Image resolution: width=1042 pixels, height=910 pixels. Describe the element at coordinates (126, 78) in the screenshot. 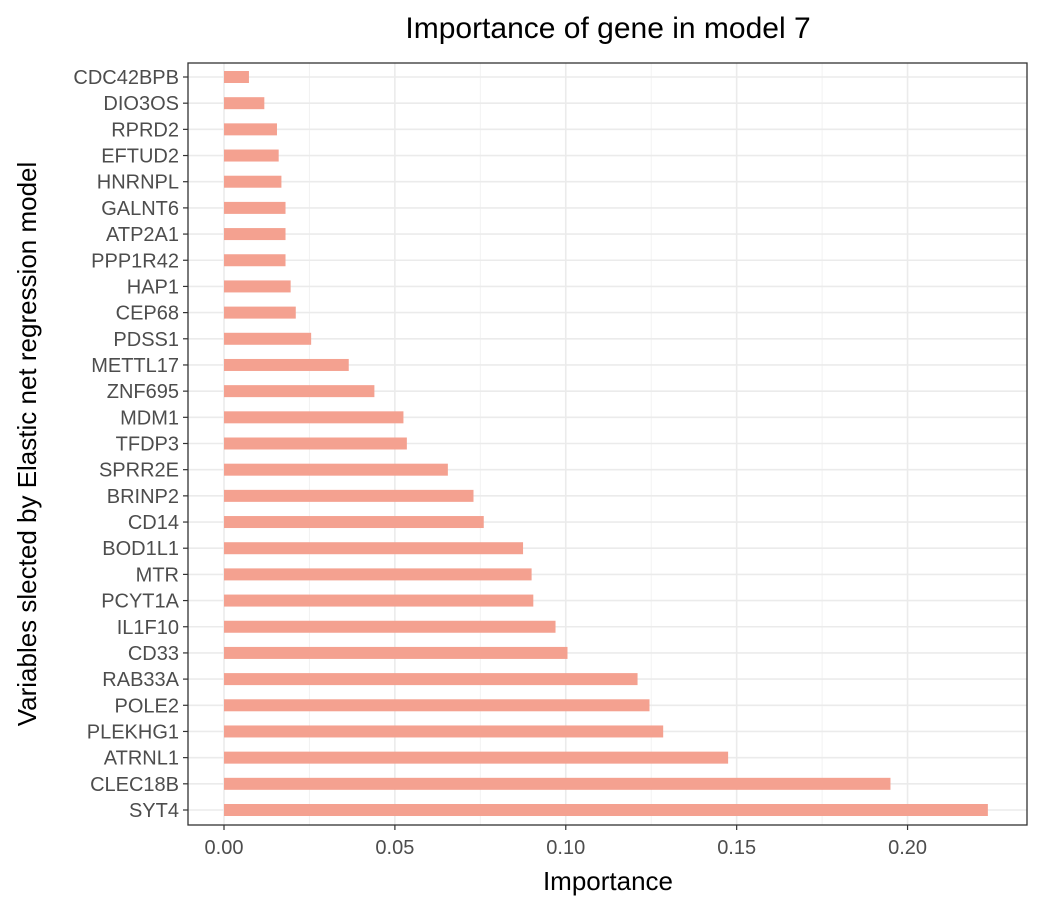

I see `y-tick-label: CDC42BPB` at that location.